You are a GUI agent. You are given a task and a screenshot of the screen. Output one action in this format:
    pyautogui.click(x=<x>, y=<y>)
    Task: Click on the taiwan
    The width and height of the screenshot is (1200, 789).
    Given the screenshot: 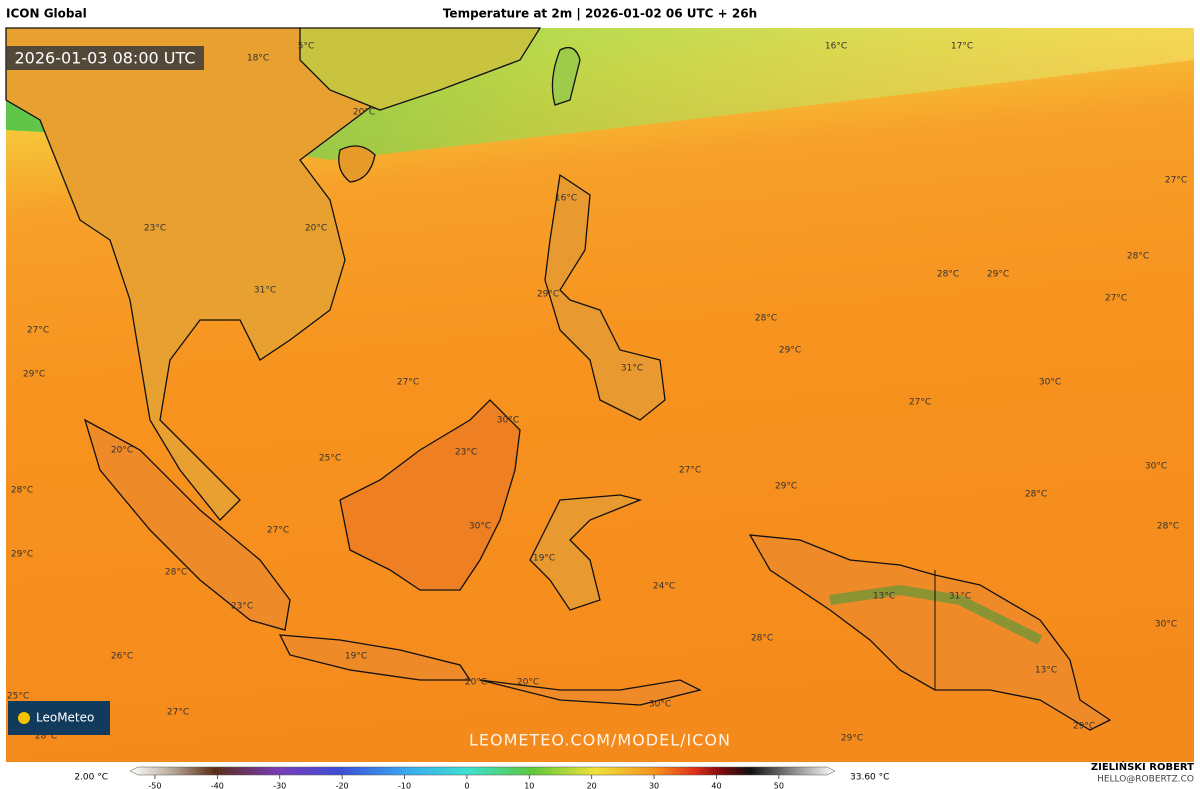 What is the action you would take?
    pyautogui.click(x=566, y=76)
    